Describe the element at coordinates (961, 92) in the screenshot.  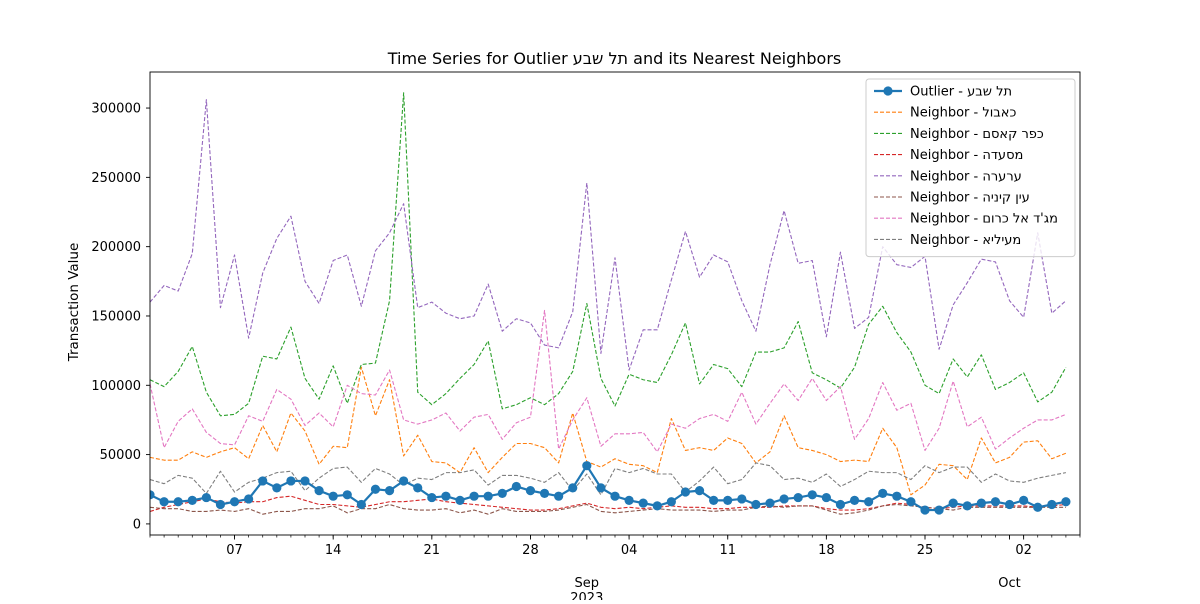
I see `legend-label: Outlier - תל שבע` at that location.